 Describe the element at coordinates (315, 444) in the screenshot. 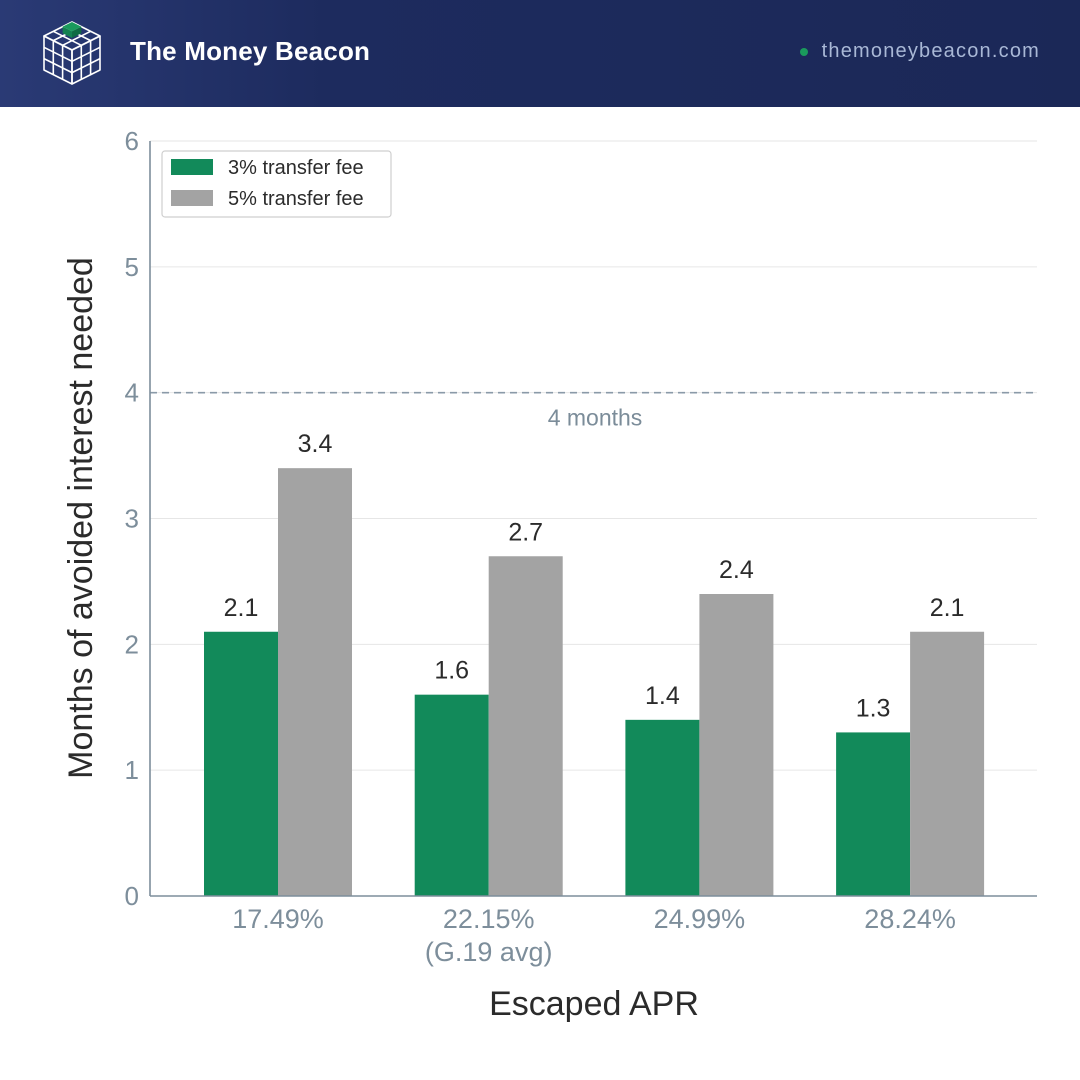

I see `data-label: 3.4` at that location.